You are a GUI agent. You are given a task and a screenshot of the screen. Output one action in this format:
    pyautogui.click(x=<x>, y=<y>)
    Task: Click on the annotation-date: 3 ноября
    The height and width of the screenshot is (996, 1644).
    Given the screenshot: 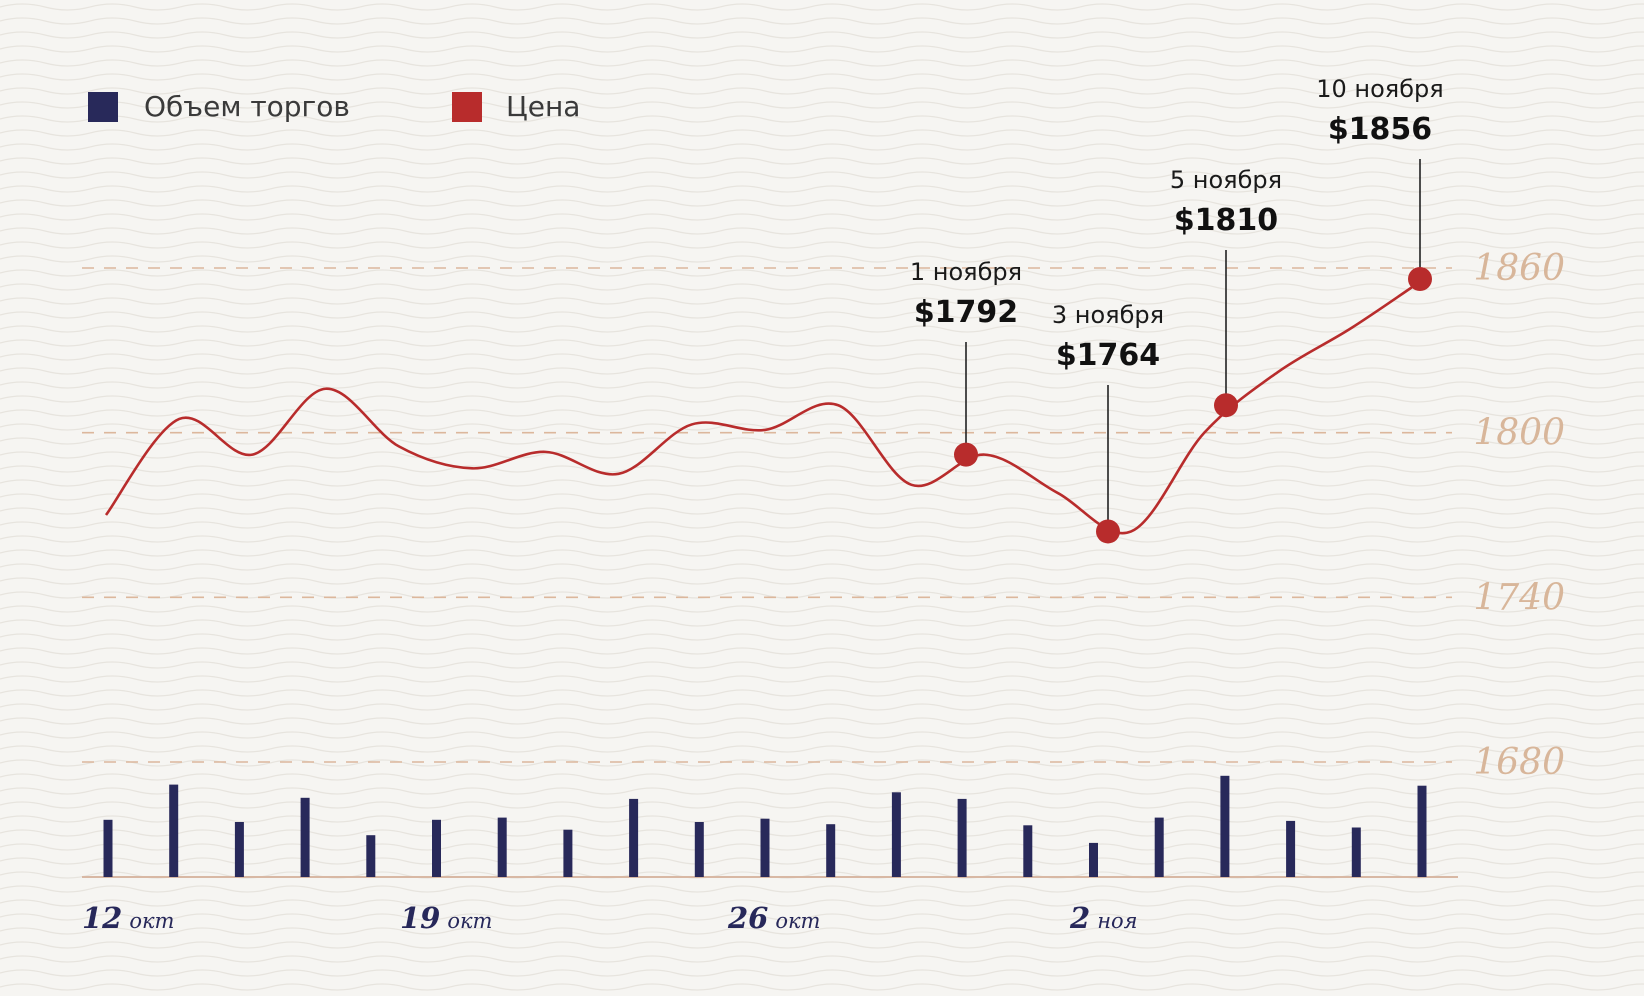 What is the action you would take?
    pyautogui.click(x=1108, y=315)
    